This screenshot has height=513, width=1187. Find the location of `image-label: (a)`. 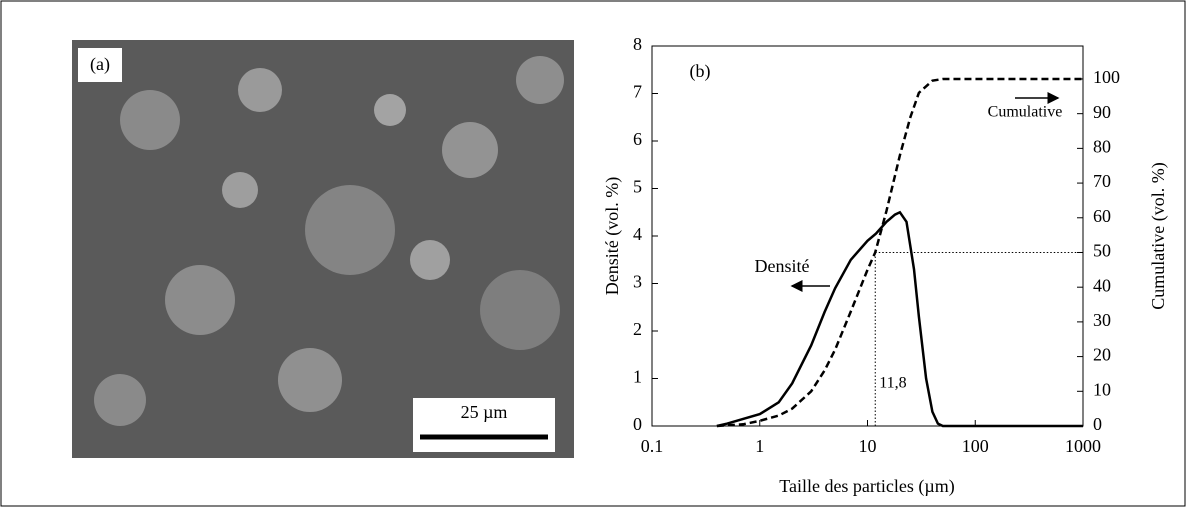

image-label: (a) is located at coordinates (100, 64).